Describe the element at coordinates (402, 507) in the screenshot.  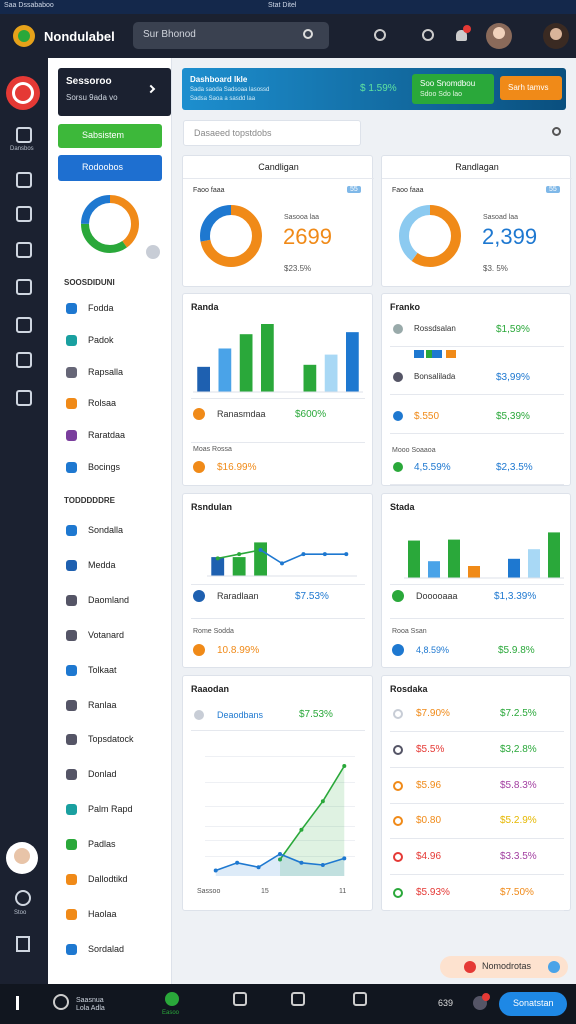
I see `card-title: Stada` at that location.